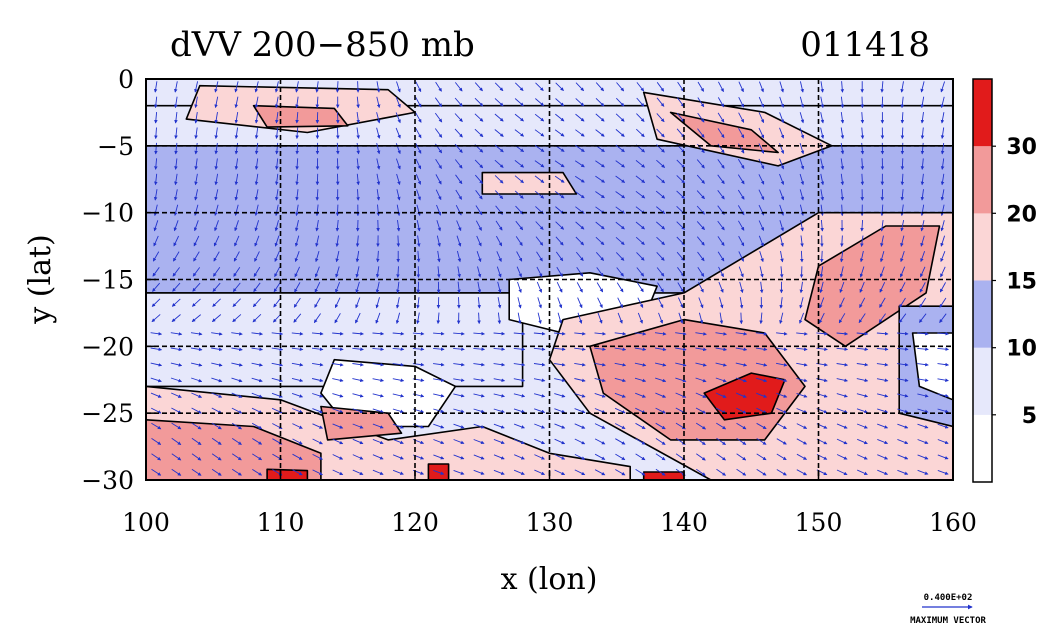 The image size is (1056, 631). I want to click on y-axis-ticks: 0 −5 −10 −15 −20 −25 −30, so click(118, 280).